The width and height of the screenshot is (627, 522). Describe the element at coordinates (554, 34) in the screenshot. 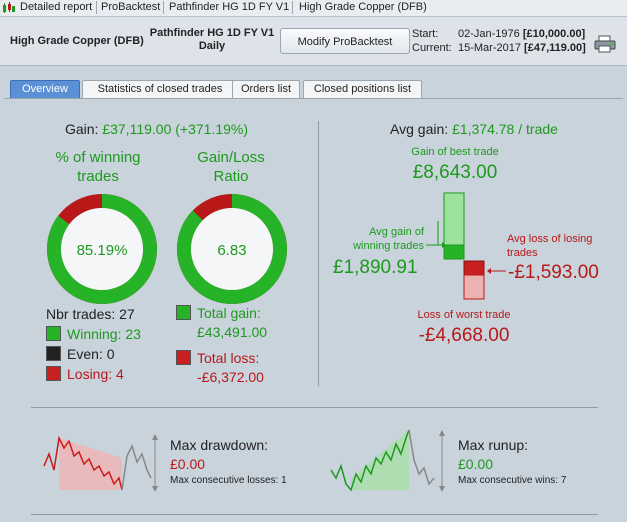

I see `start-capital: [£10,000.00]` at that location.